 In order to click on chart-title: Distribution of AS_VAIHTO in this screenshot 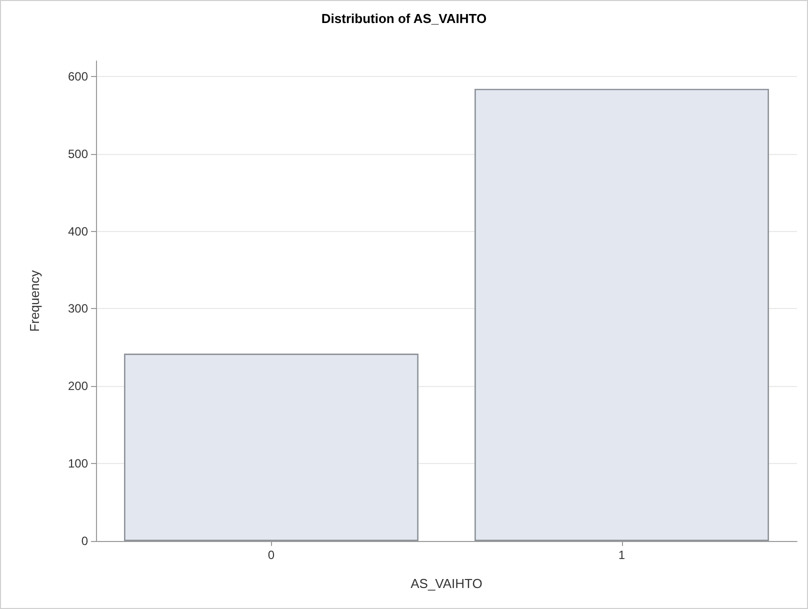, I will do `click(404, 18)`.